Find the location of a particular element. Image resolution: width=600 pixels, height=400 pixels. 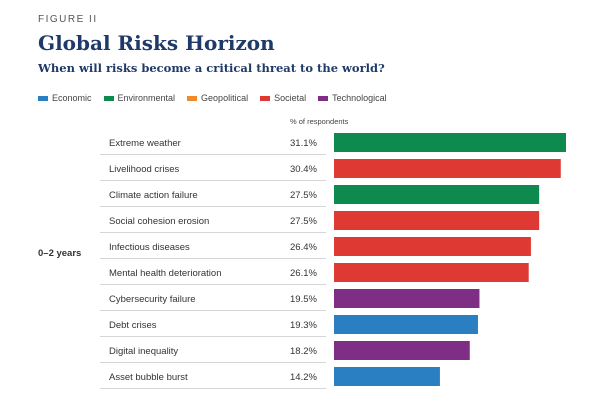

legend-item-environmental: Environmental is located at coordinates (139, 98).